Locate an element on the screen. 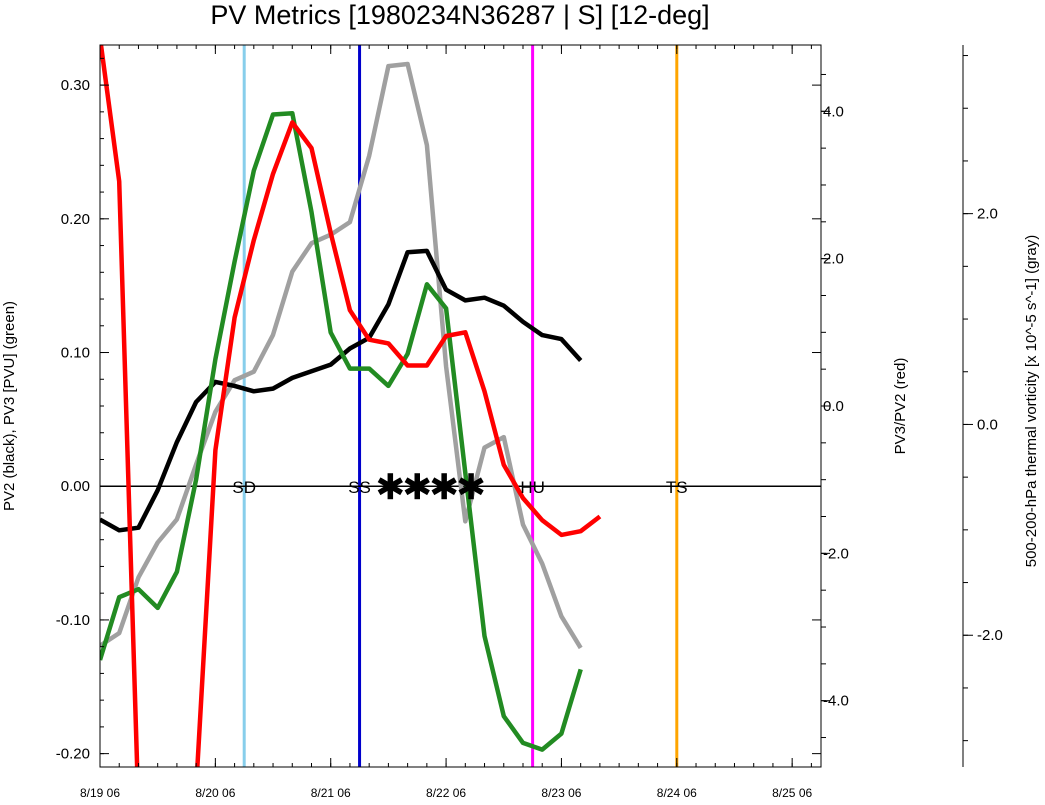 Image resolution: width=1045 pixels, height=805 pixels. outer-axis: -2.0 0.0 2.0 is located at coordinates (982, 406).